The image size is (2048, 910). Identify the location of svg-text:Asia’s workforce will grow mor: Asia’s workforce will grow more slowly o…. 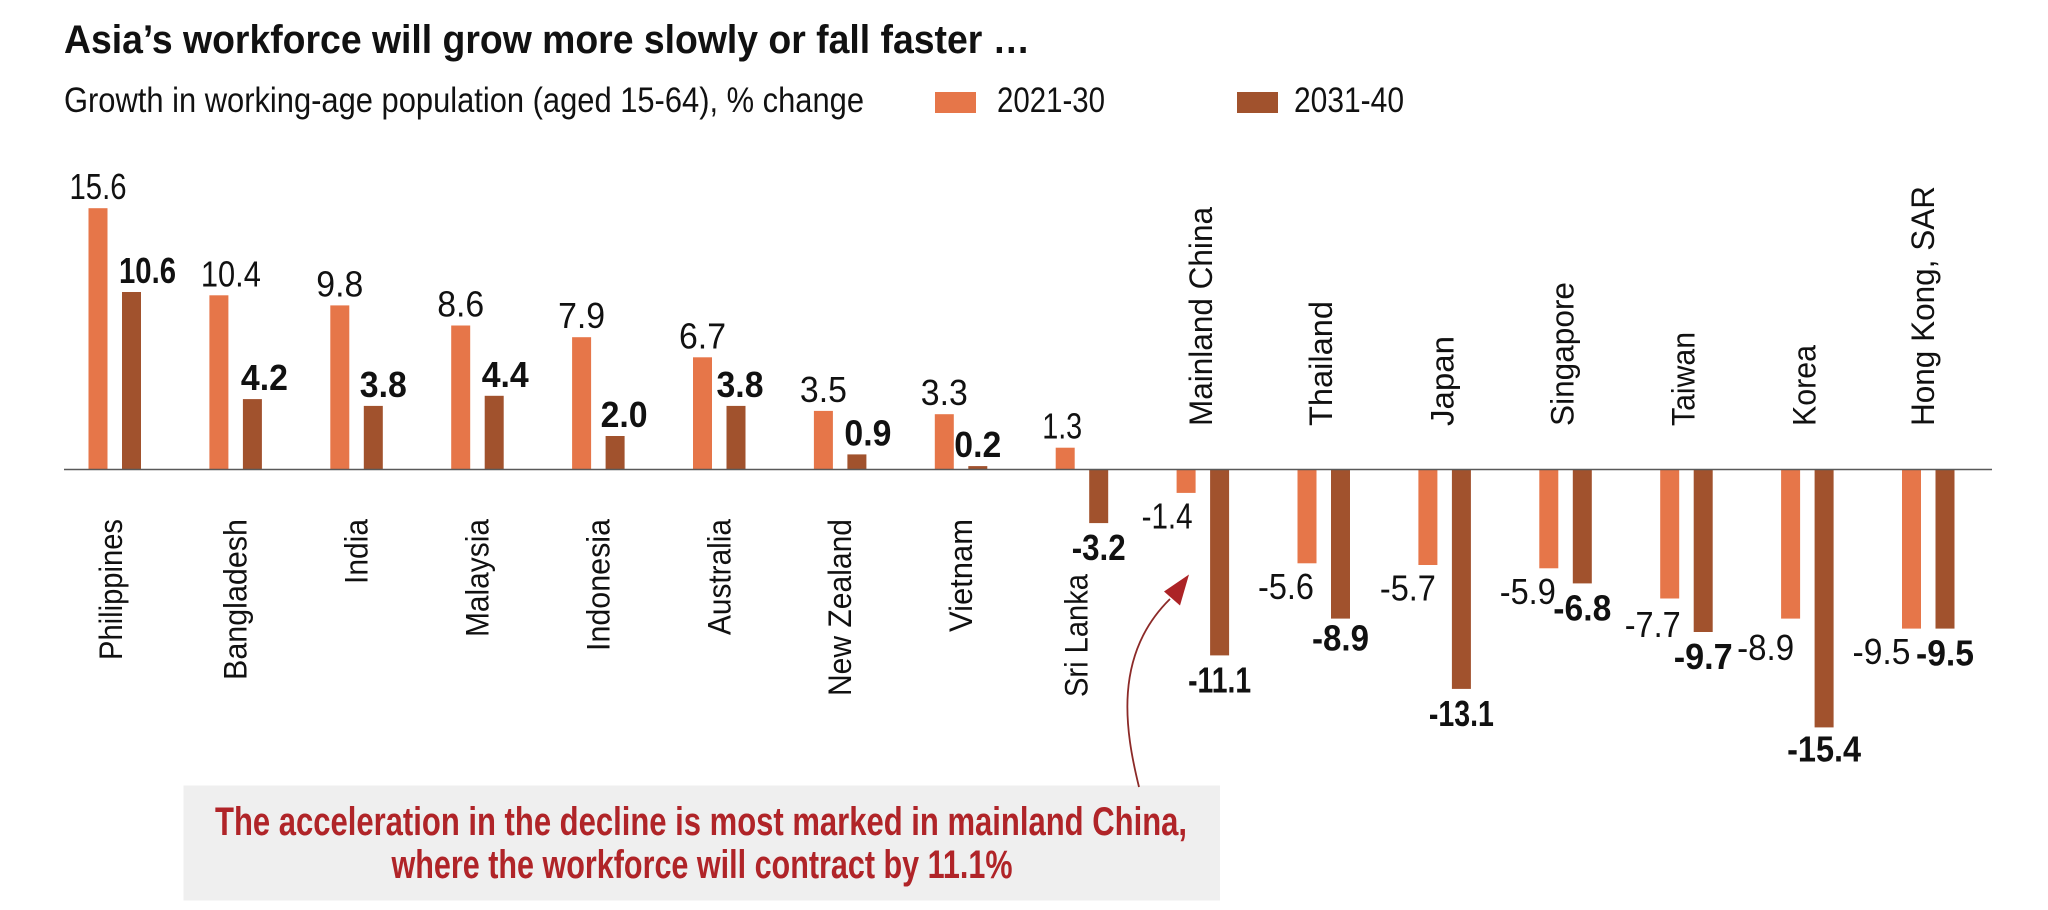
(547, 40).